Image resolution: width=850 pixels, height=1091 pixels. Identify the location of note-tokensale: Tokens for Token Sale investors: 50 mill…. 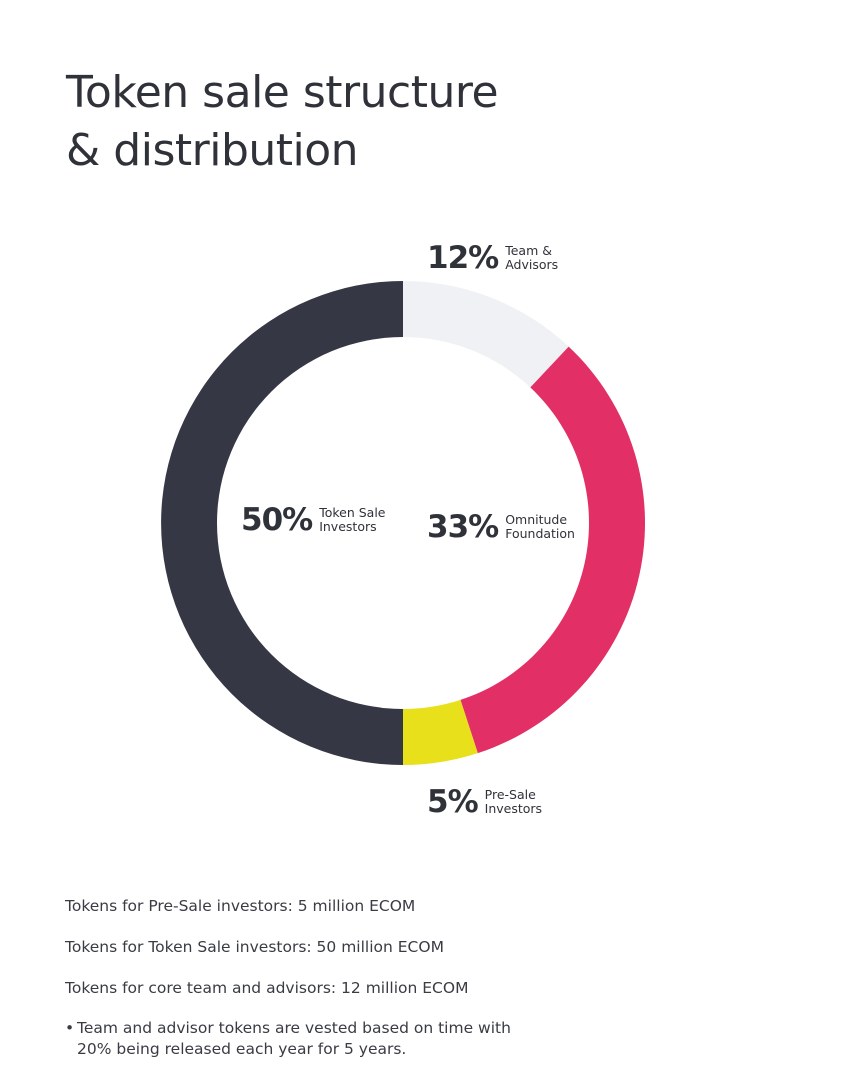
(254, 947).